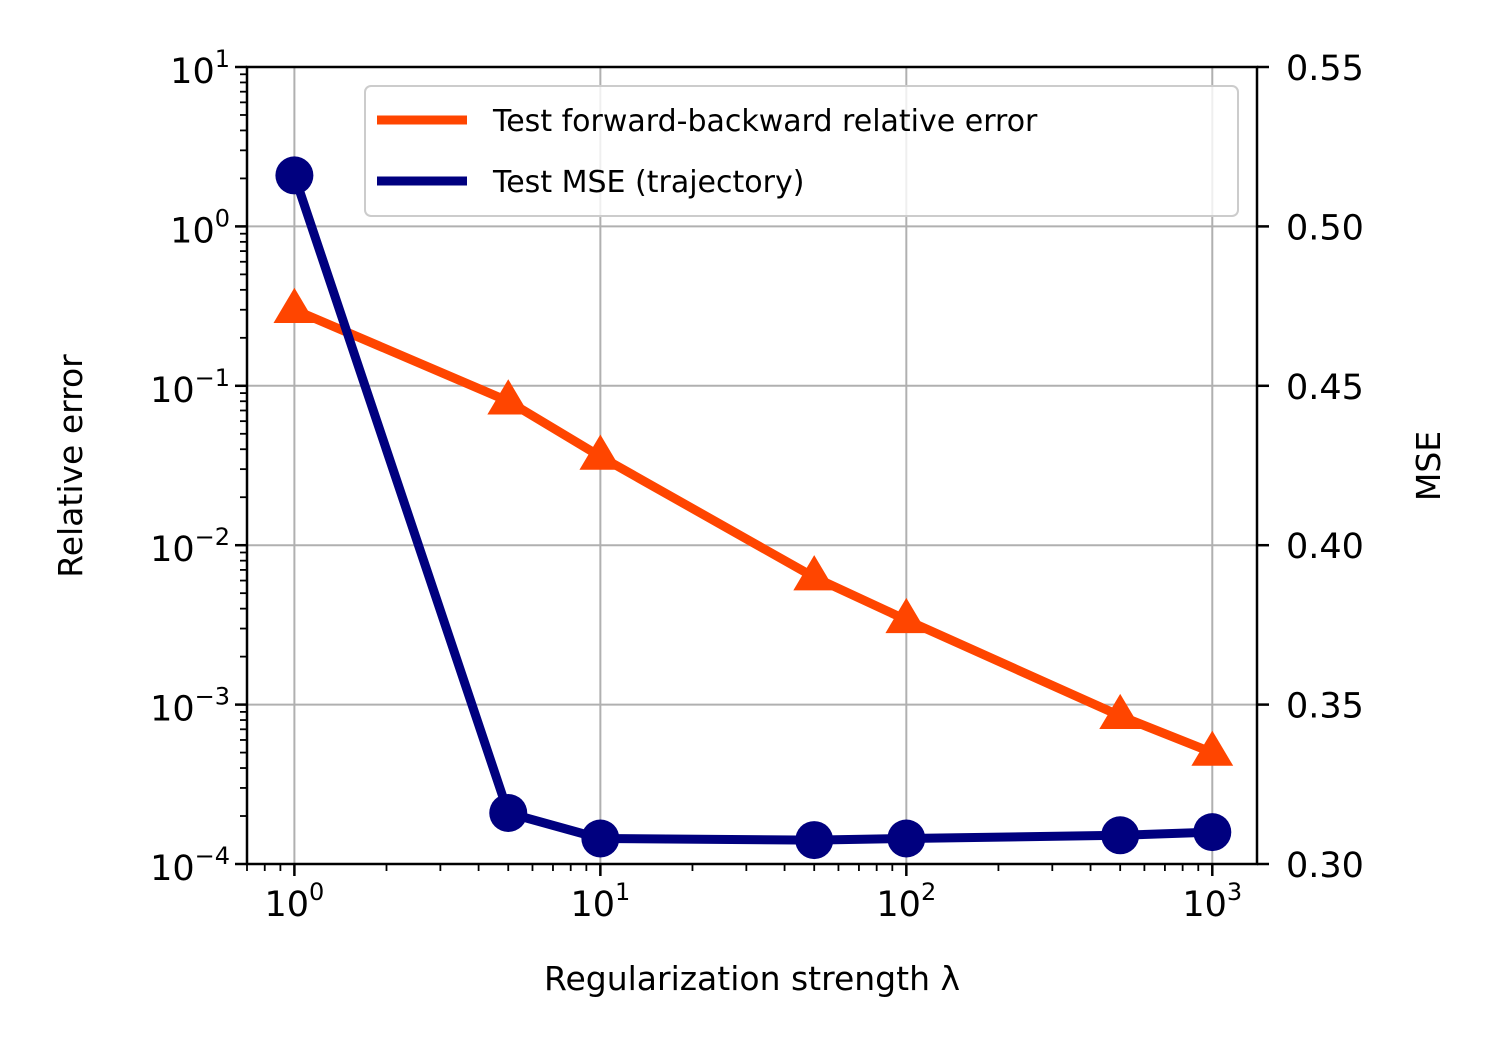 This screenshot has width=1500, height=1050. What do you see at coordinates (1325, 228) in the screenshot?
I see `y-right-tick-label: 0.50` at bounding box center [1325, 228].